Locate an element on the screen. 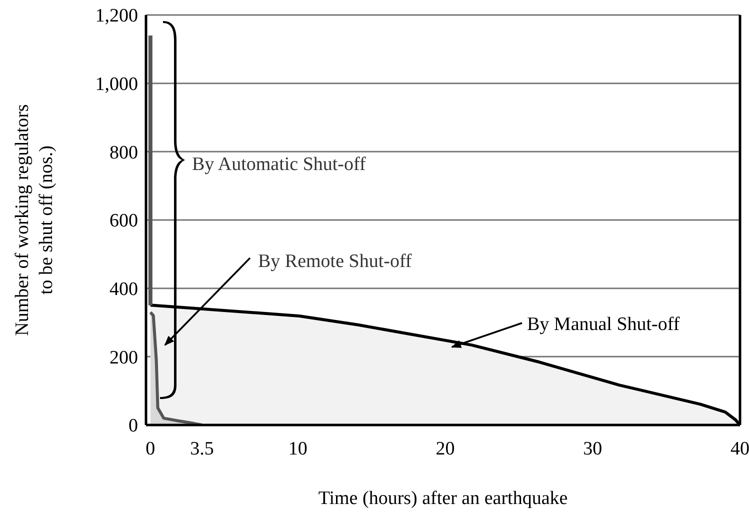 The height and width of the screenshot is (516, 749). y-tick-label: 0 is located at coordinates (133, 426).